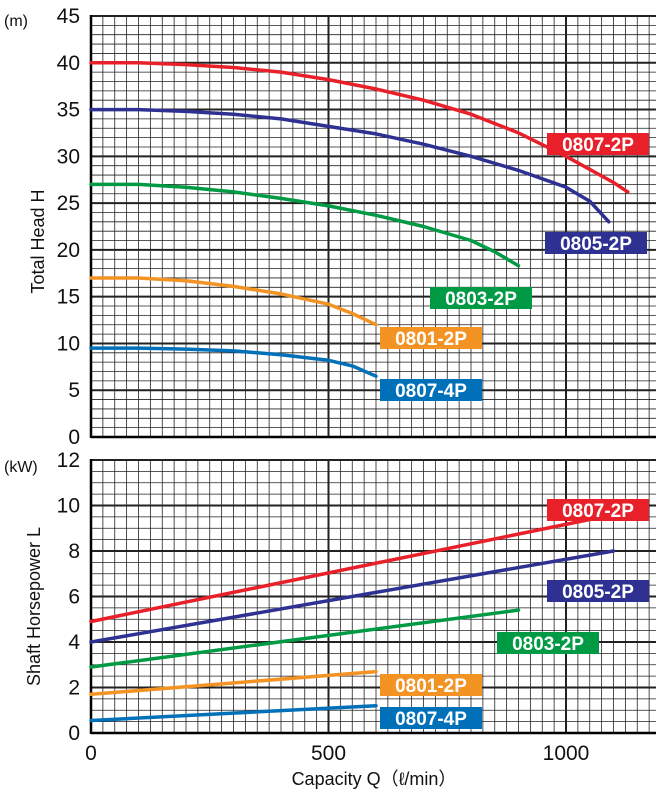 The width and height of the screenshot is (656, 798). Describe the element at coordinates (74, 551) in the screenshot. I see `power-y-tick-label: 8` at that location.